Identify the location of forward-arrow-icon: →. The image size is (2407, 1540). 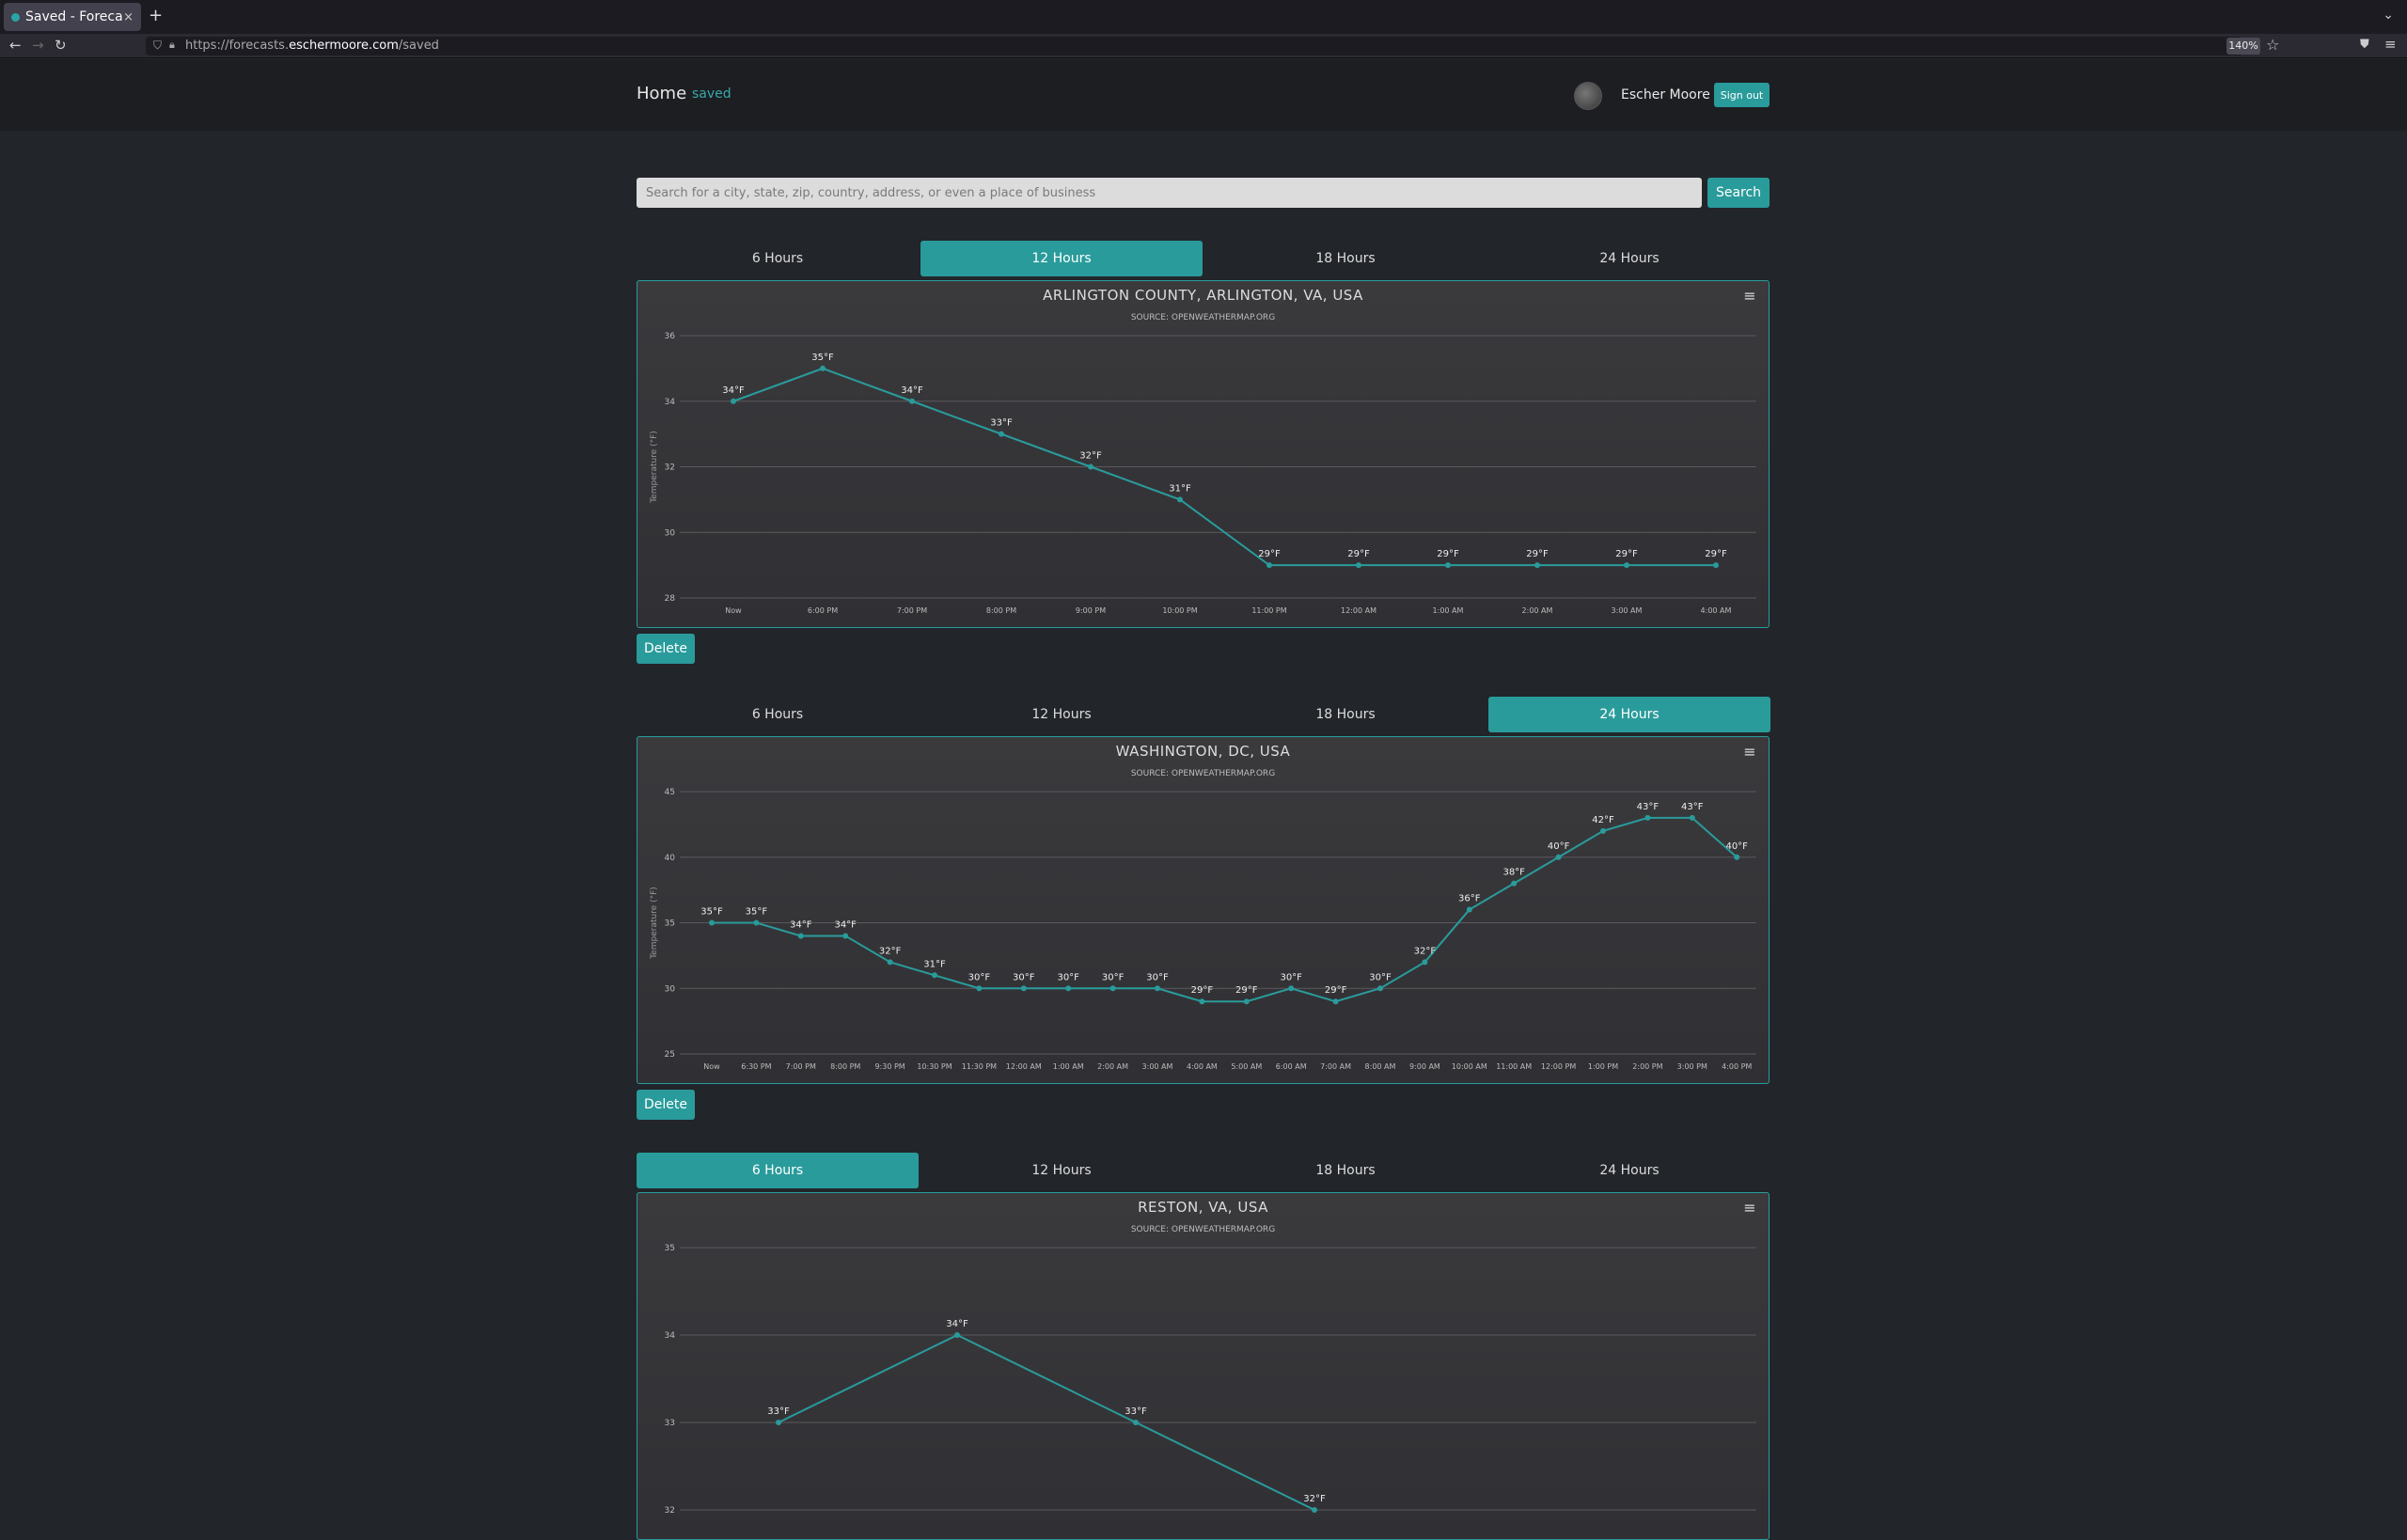
(38, 45).